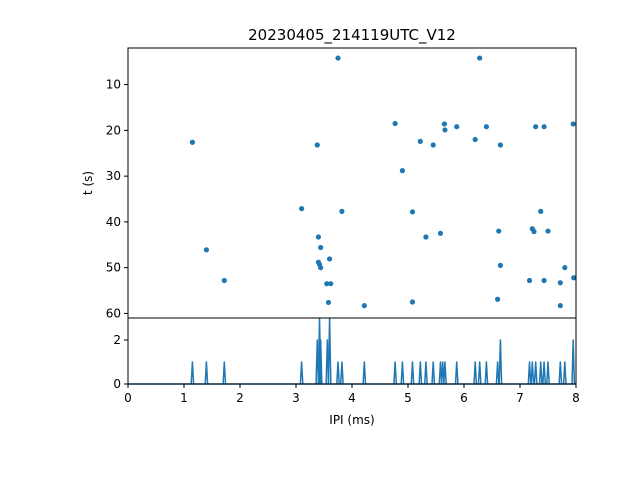  I want to click on histogram-plot-frame, so click(352, 351).